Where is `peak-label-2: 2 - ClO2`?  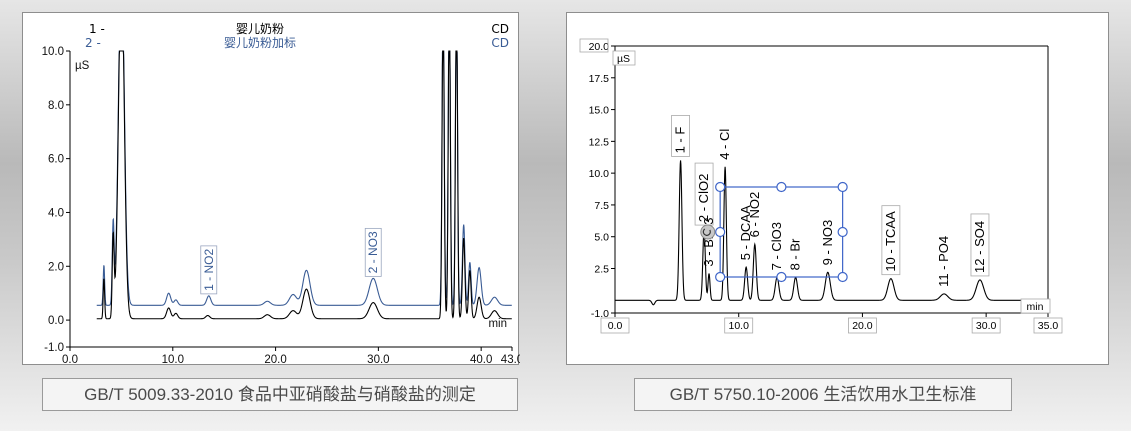
peak-label-2: 2 - ClO2 is located at coordinates (704, 194).